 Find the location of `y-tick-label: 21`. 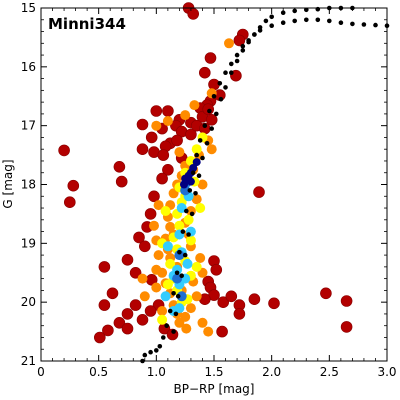

y-tick-label: 21 is located at coordinates (28, 361).